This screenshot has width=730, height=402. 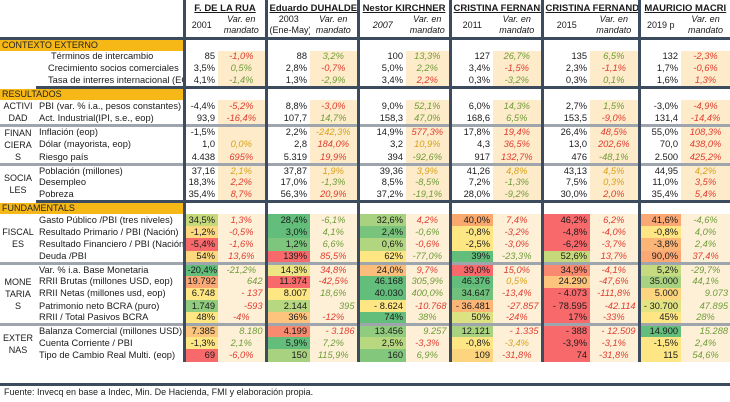 I want to click on president-header: MAURICIO MACRI, so click(x=683, y=7).